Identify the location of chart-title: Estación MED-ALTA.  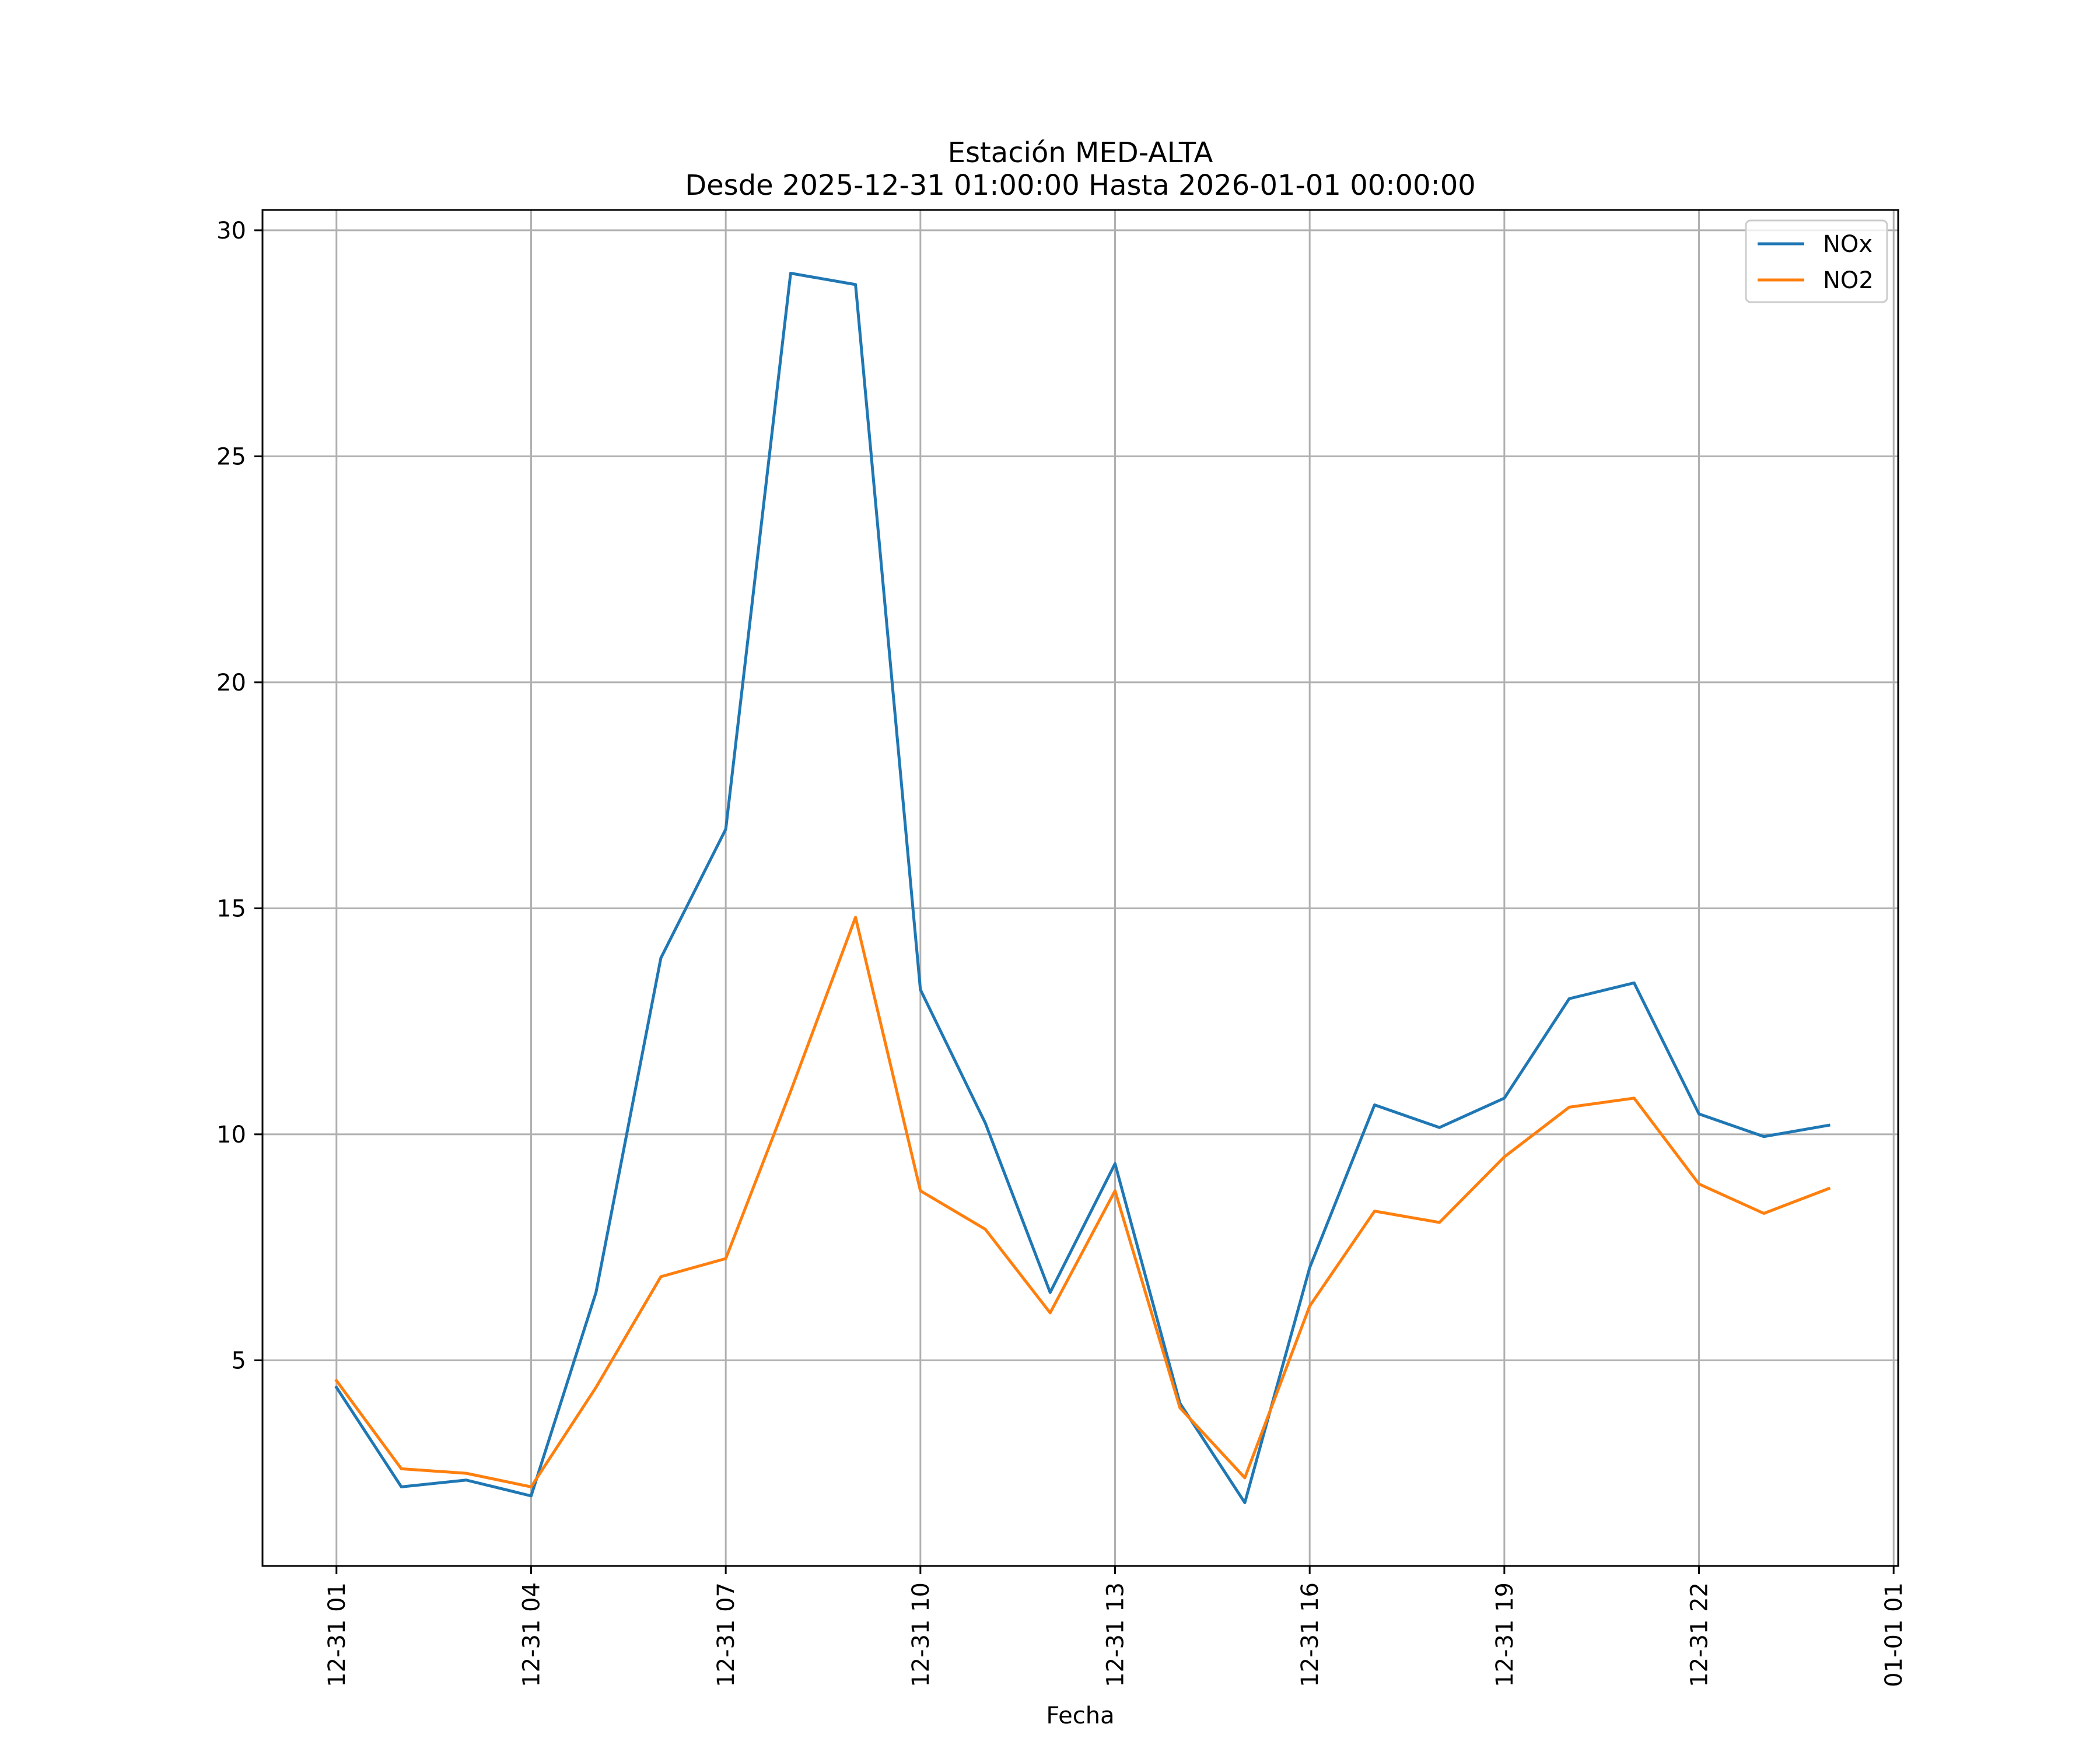
(1080, 153).